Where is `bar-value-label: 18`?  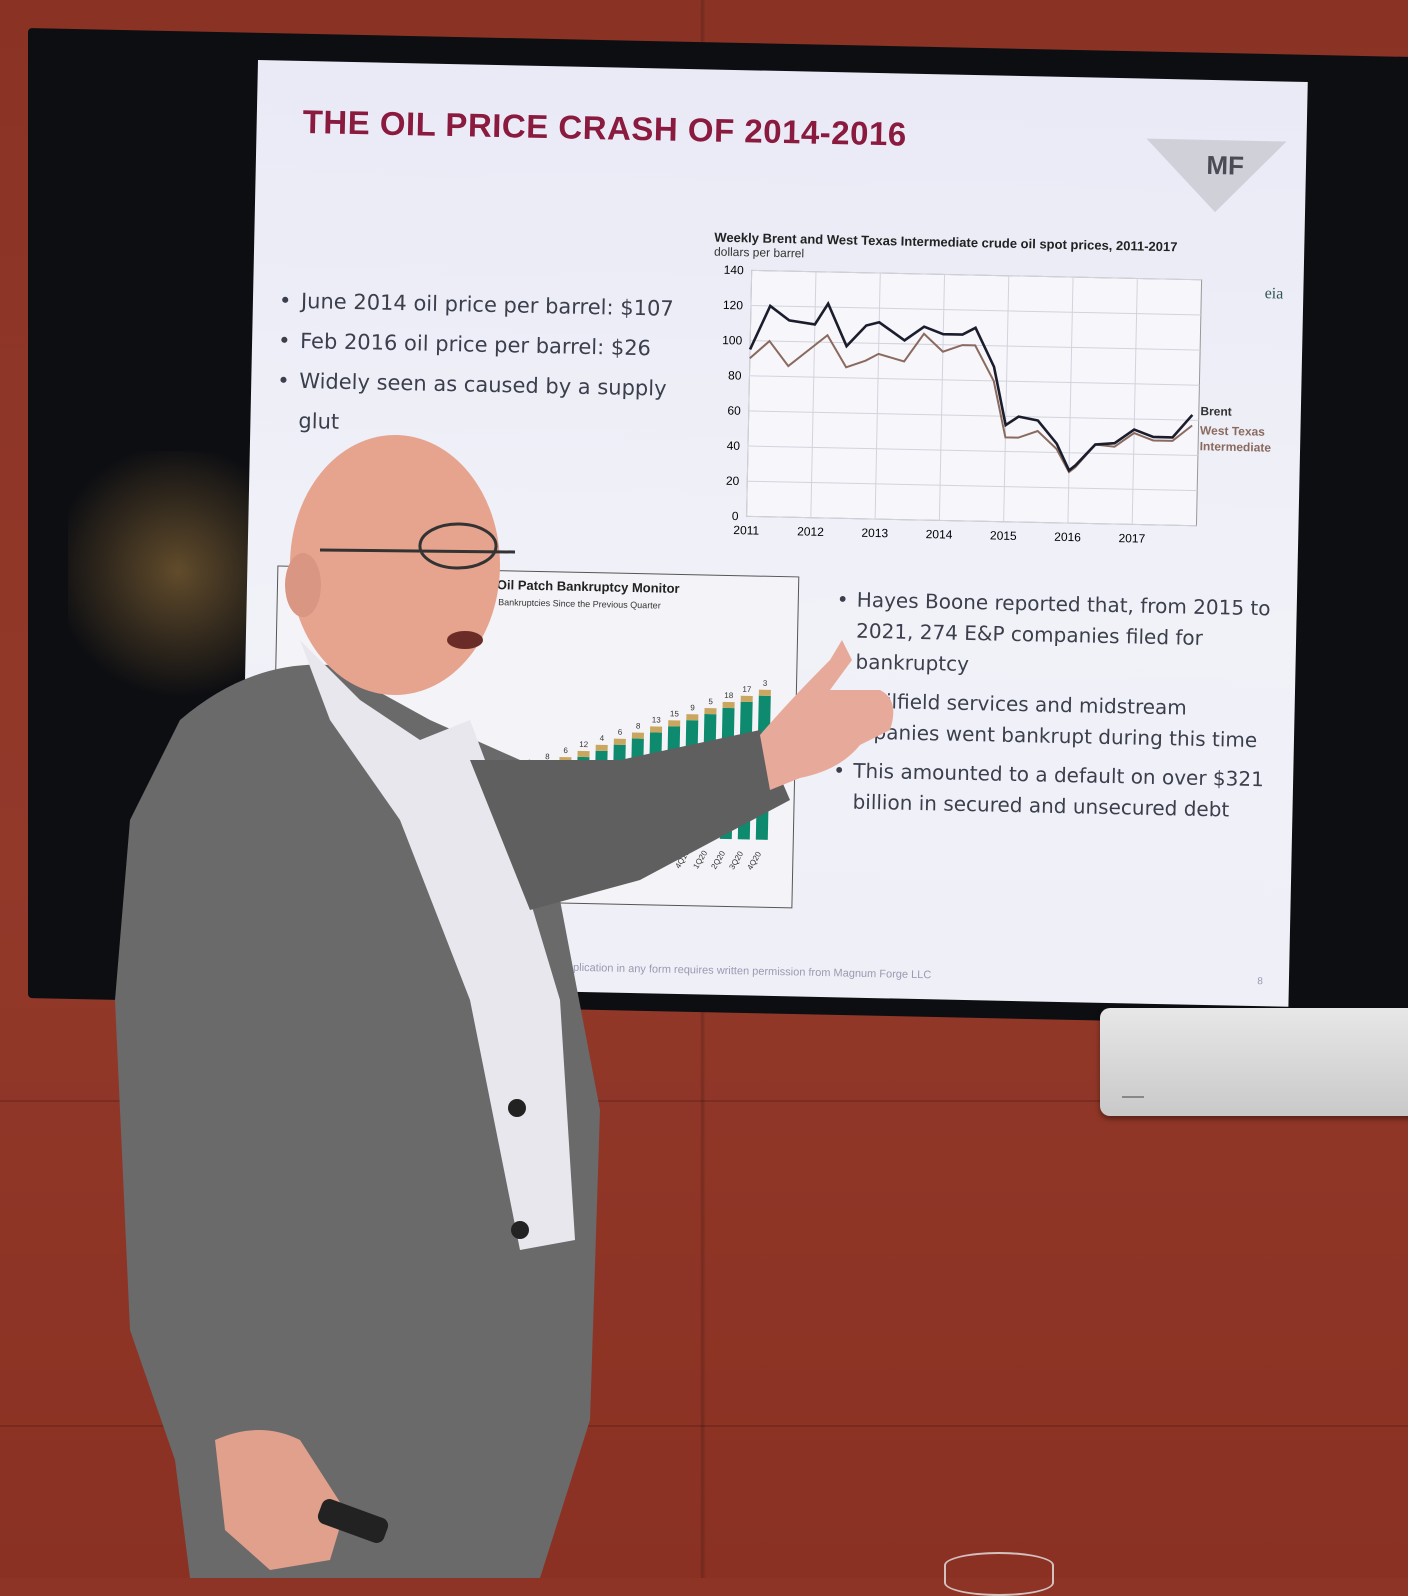 bar-value-label: 18 is located at coordinates (729, 695).